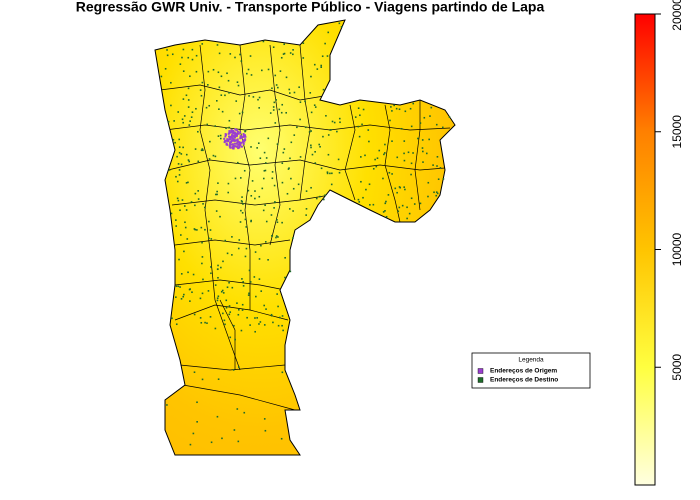  I want to click on colorbar-tick-label: 10000, so click(677, 249).